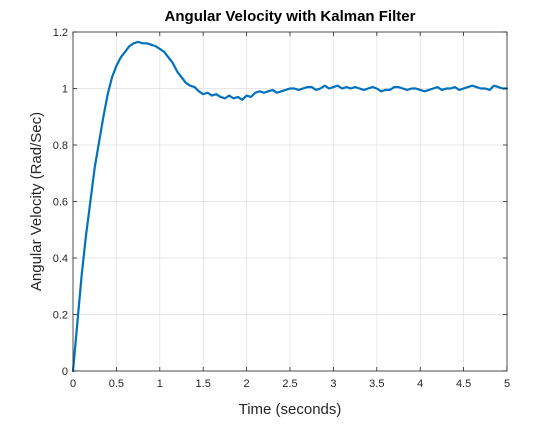 The image size is (560, 425). I want to click on x-axis-label: Time (seconds), so click(290, 409).